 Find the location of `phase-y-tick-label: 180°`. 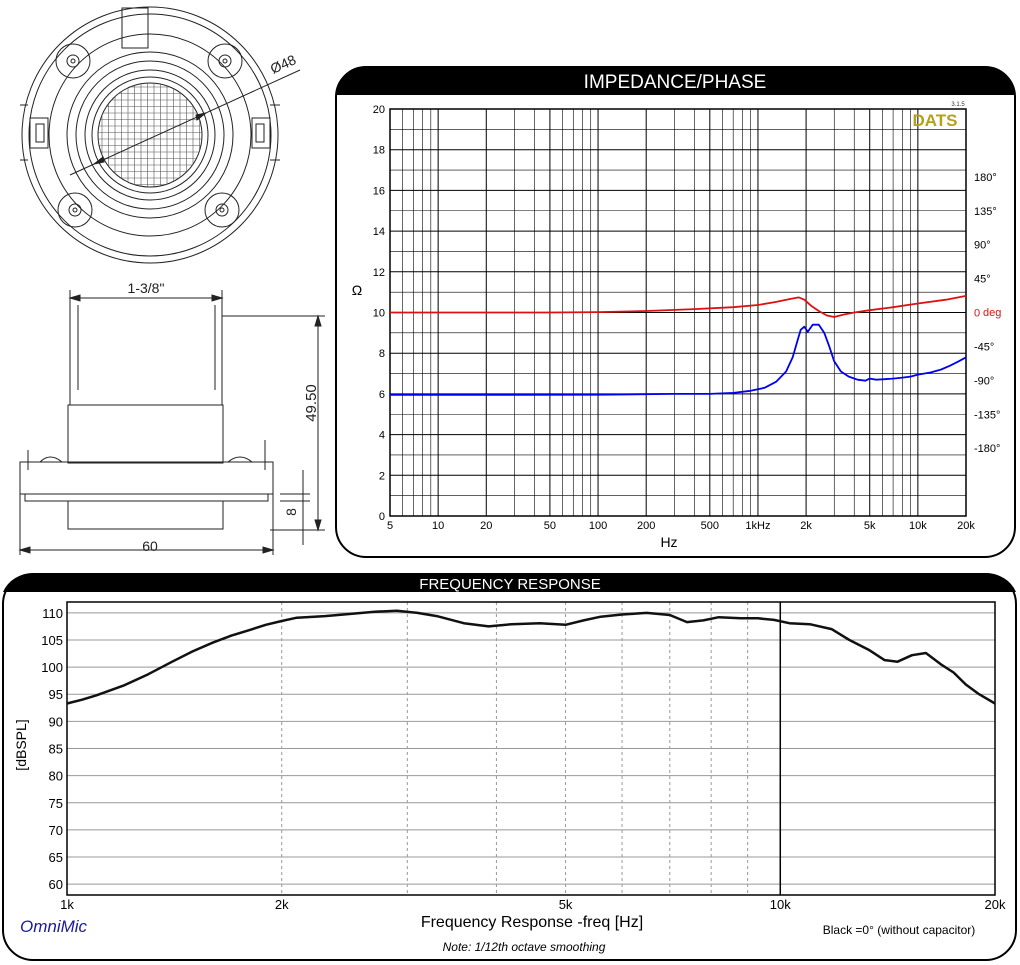

phase-y-tick-label: 180° is located at coordinates (985, 178).